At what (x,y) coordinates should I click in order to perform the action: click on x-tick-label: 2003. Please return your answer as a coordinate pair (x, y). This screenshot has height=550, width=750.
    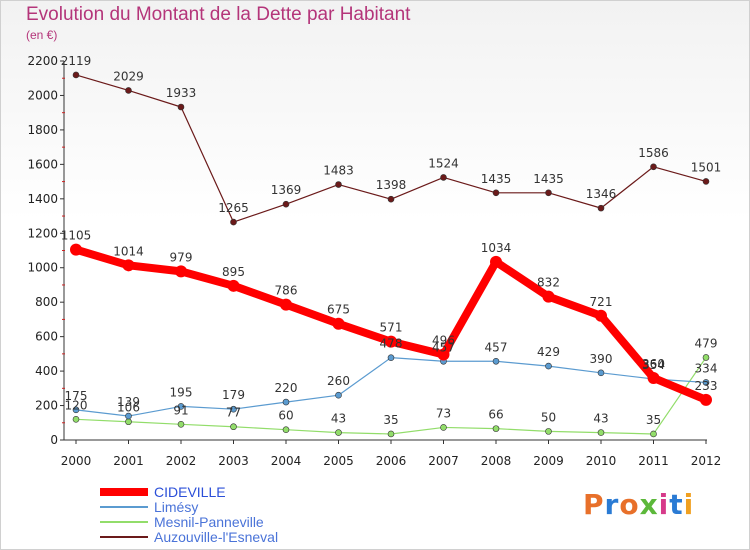
    Looking at the image, I should click on (233, 461).